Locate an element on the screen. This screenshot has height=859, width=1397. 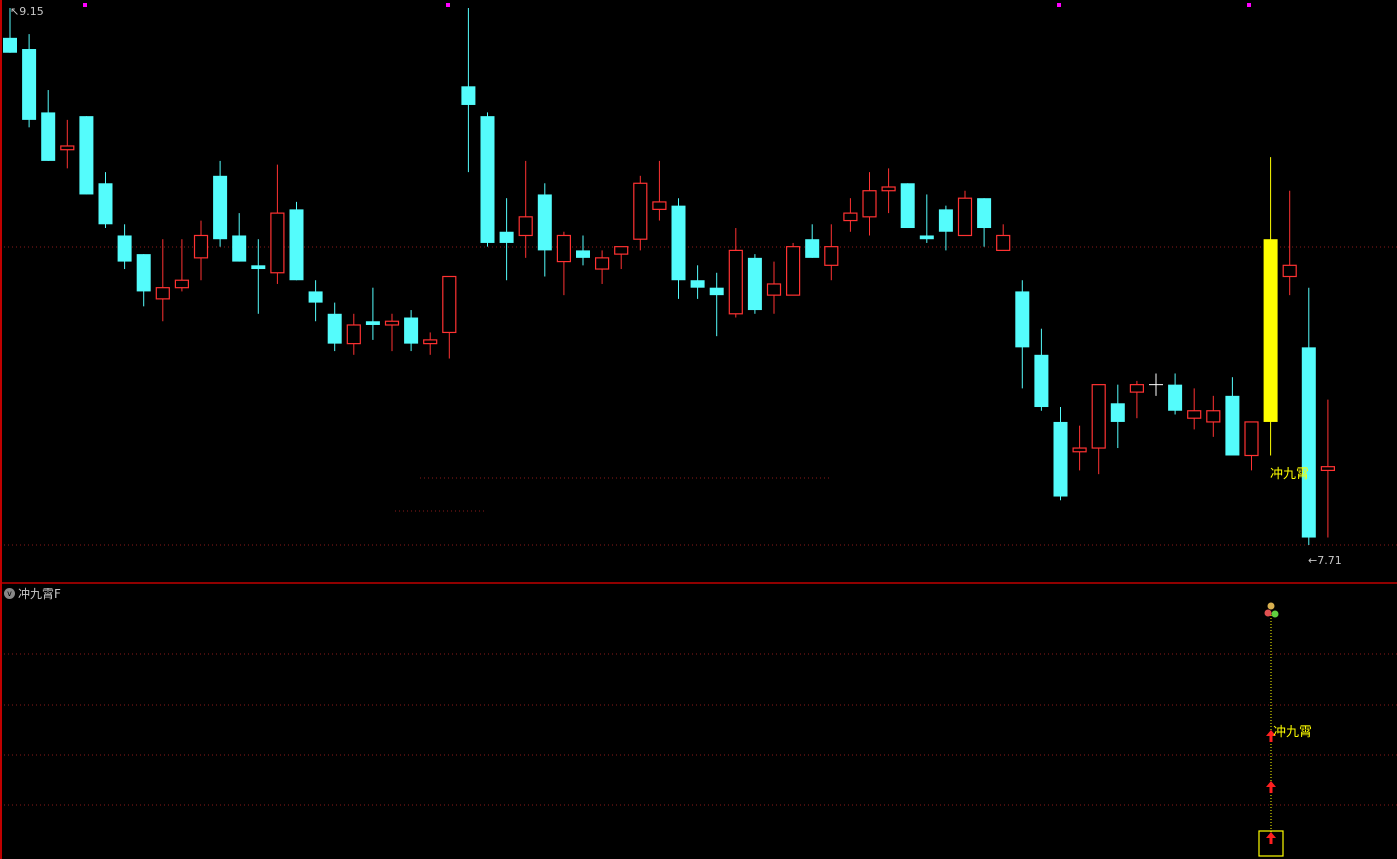
collapse-icon: v is located at coordinates (9, 593).